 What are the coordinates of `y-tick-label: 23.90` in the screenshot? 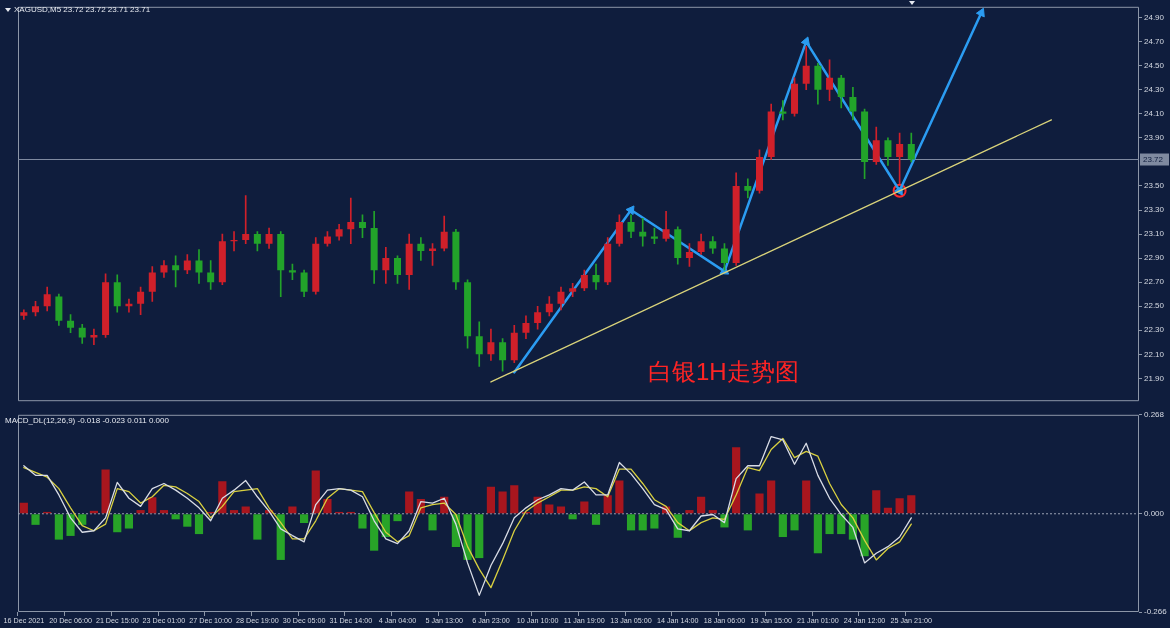 It's located at (1154, 138).